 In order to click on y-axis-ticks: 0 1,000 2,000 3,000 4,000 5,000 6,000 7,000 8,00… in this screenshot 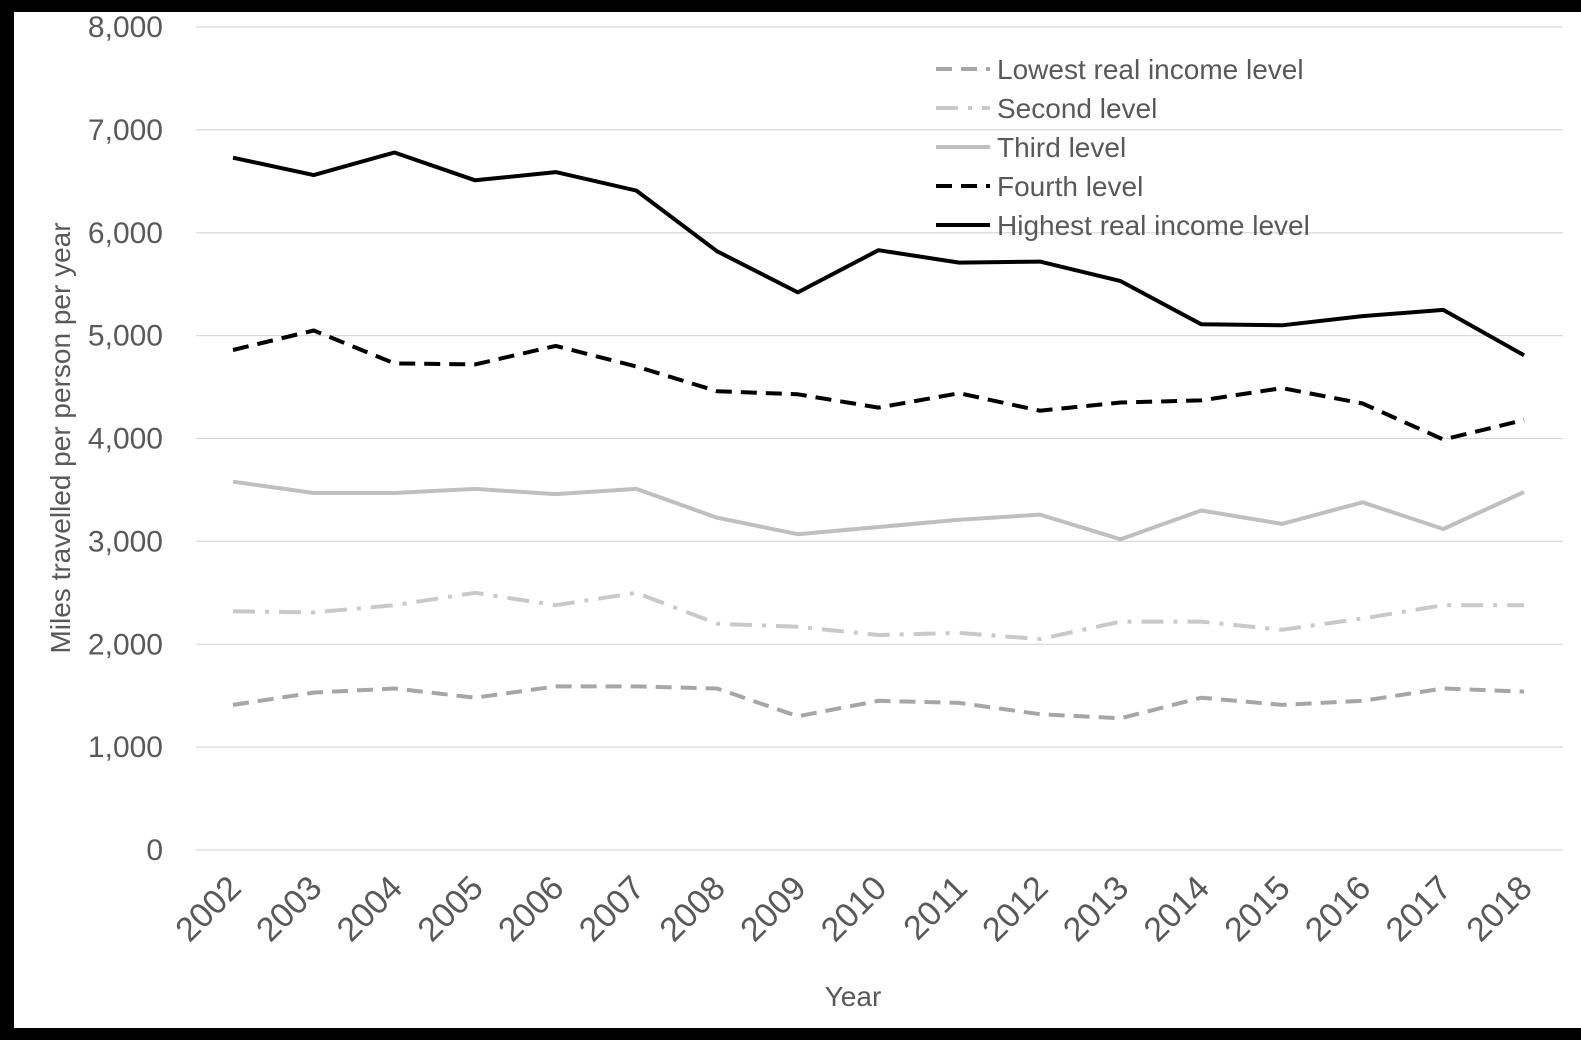, I will do `click(125, 439)`.